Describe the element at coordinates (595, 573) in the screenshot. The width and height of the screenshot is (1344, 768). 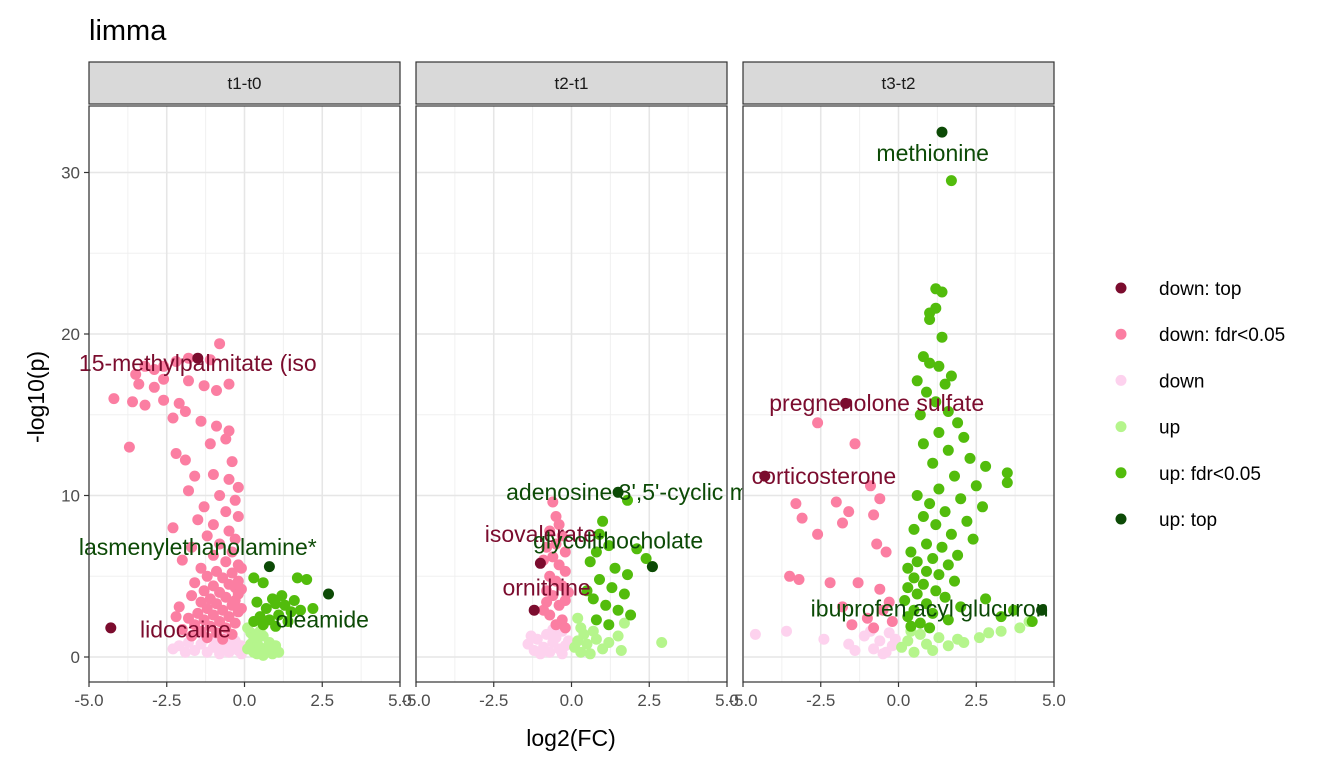
I see `data-points` at that location.